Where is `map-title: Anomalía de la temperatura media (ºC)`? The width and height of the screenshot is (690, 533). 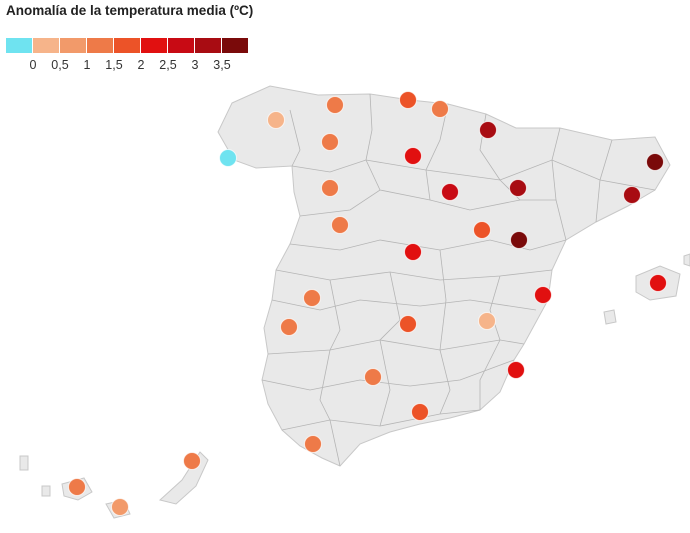 map-title: Anomalía de la temperatura media (ºC) is located at coordinates (130, 10).